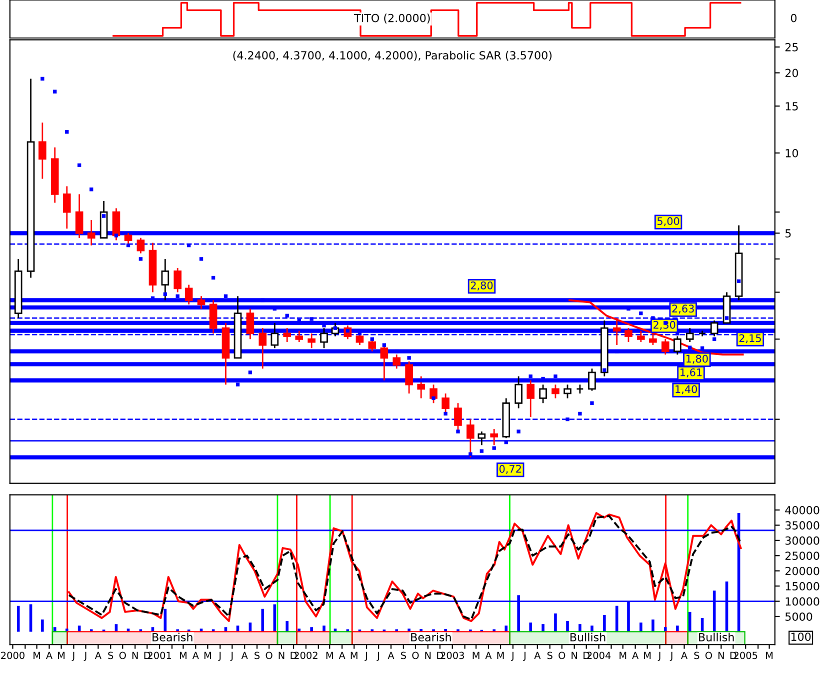  I want to click on y-tick-label: 25, so click(791, 47).